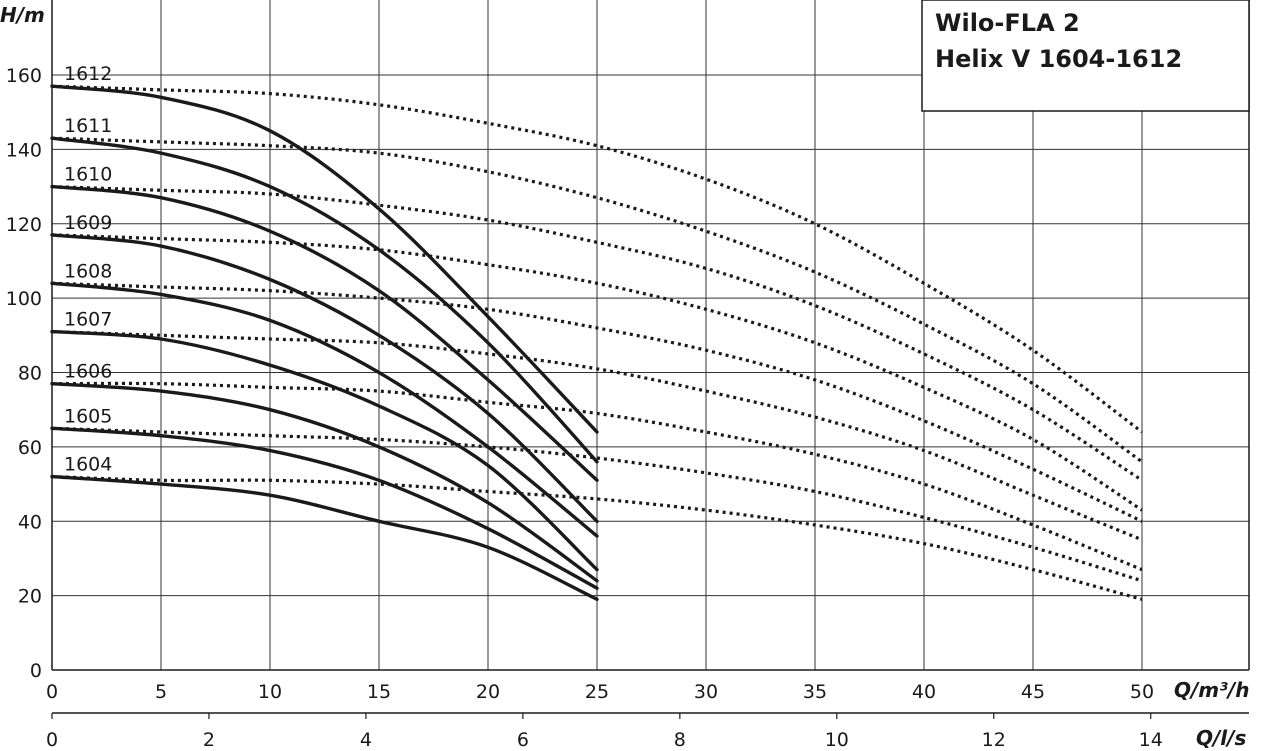  What do you see at coordinates (30, 448) in the screenshot?
I see `y-tick-label: 60` at bounding box center [30, 448].